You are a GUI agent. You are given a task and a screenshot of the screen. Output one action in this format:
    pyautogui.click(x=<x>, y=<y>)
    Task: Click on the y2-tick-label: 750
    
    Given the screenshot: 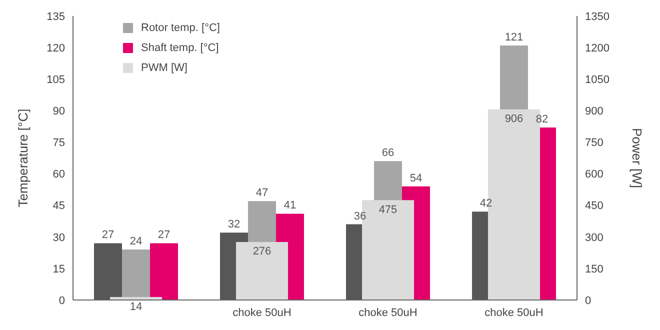 What is the action you would take?
    pyautogui.click(x=594, y=143)
    